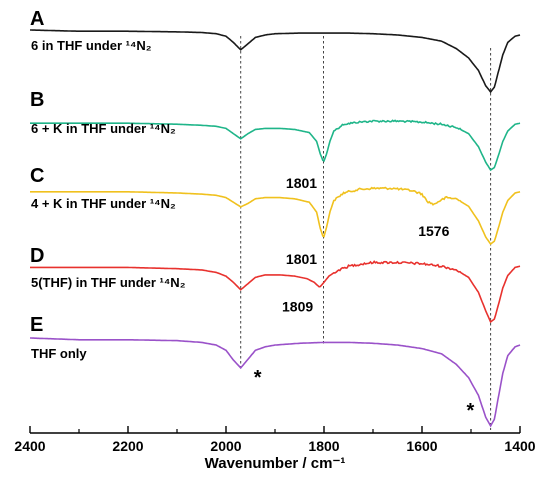 This screenshot has height=496, width=550. Describe the element at coordinates (519, 446) in the screenshot. I see `x-tick-label-1400: 1400` at that location.